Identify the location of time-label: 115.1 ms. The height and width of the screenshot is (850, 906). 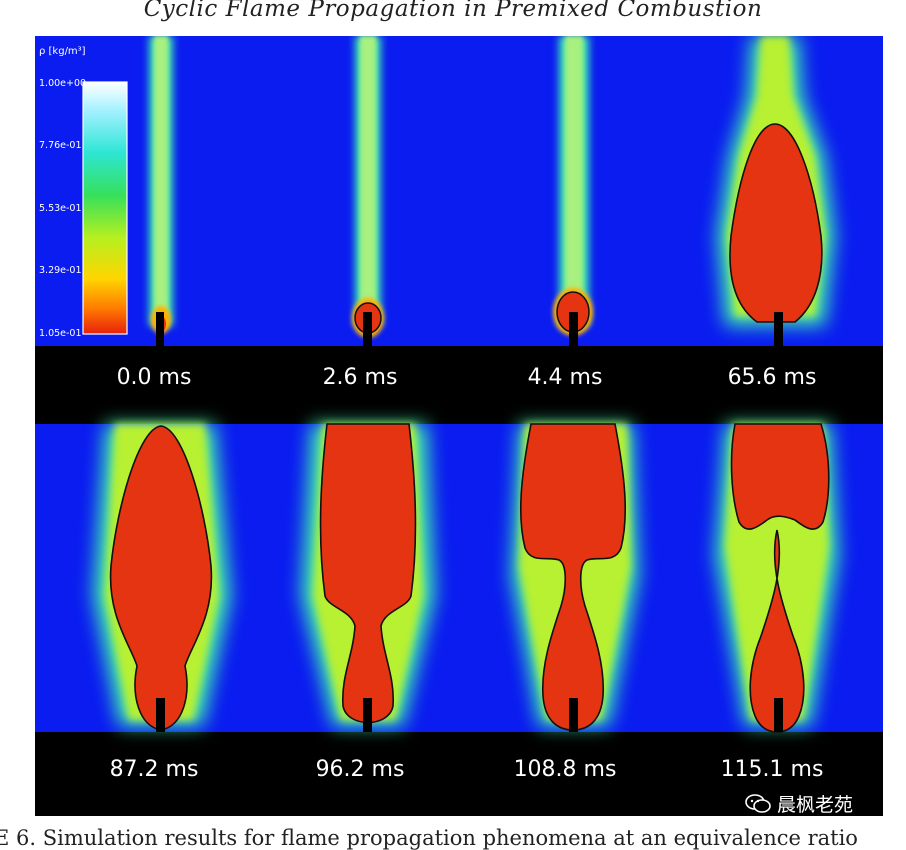
(772, 769).